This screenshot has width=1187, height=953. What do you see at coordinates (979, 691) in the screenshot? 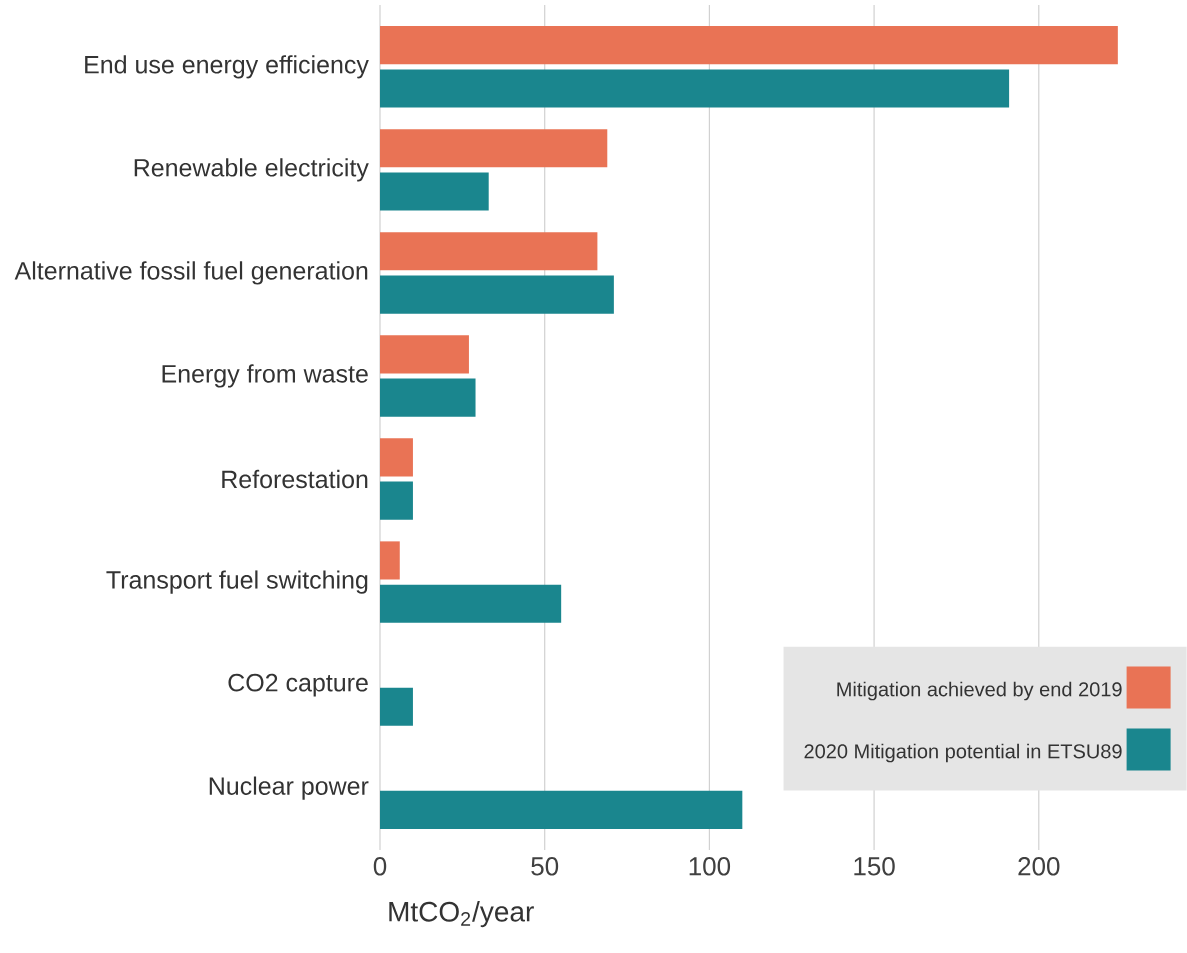
I see `legend-label: Mitigation achieved by end 2019` at bounding box center [979, 691].